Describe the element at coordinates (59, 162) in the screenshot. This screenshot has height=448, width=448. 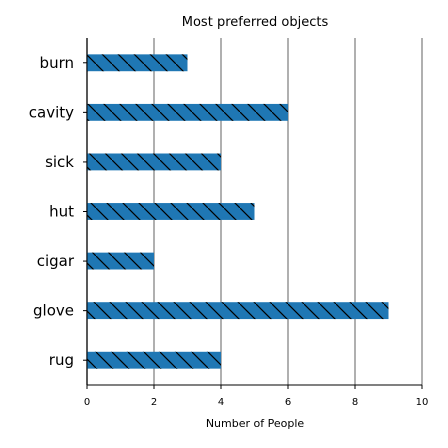
I see `y-tick-label-sick: sick` at that location.